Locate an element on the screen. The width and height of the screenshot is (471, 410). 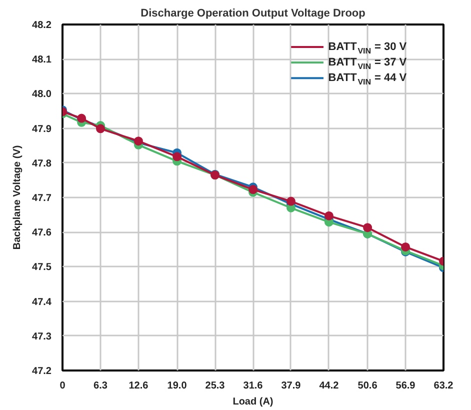
y-tick-label: 48.2 is located at coordinates (42, 25).